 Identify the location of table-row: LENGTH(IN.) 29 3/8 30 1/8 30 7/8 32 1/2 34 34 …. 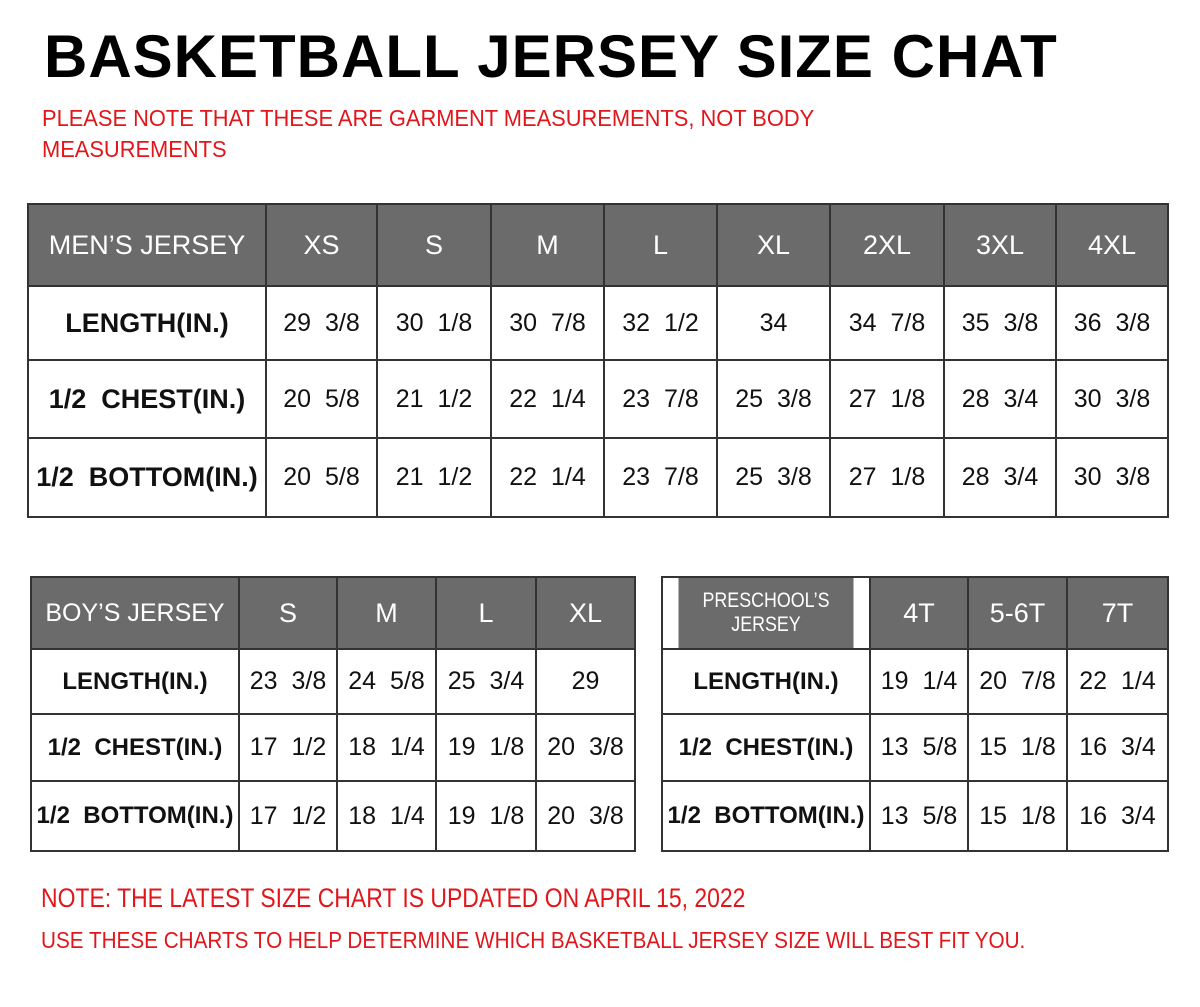
(598, 323).